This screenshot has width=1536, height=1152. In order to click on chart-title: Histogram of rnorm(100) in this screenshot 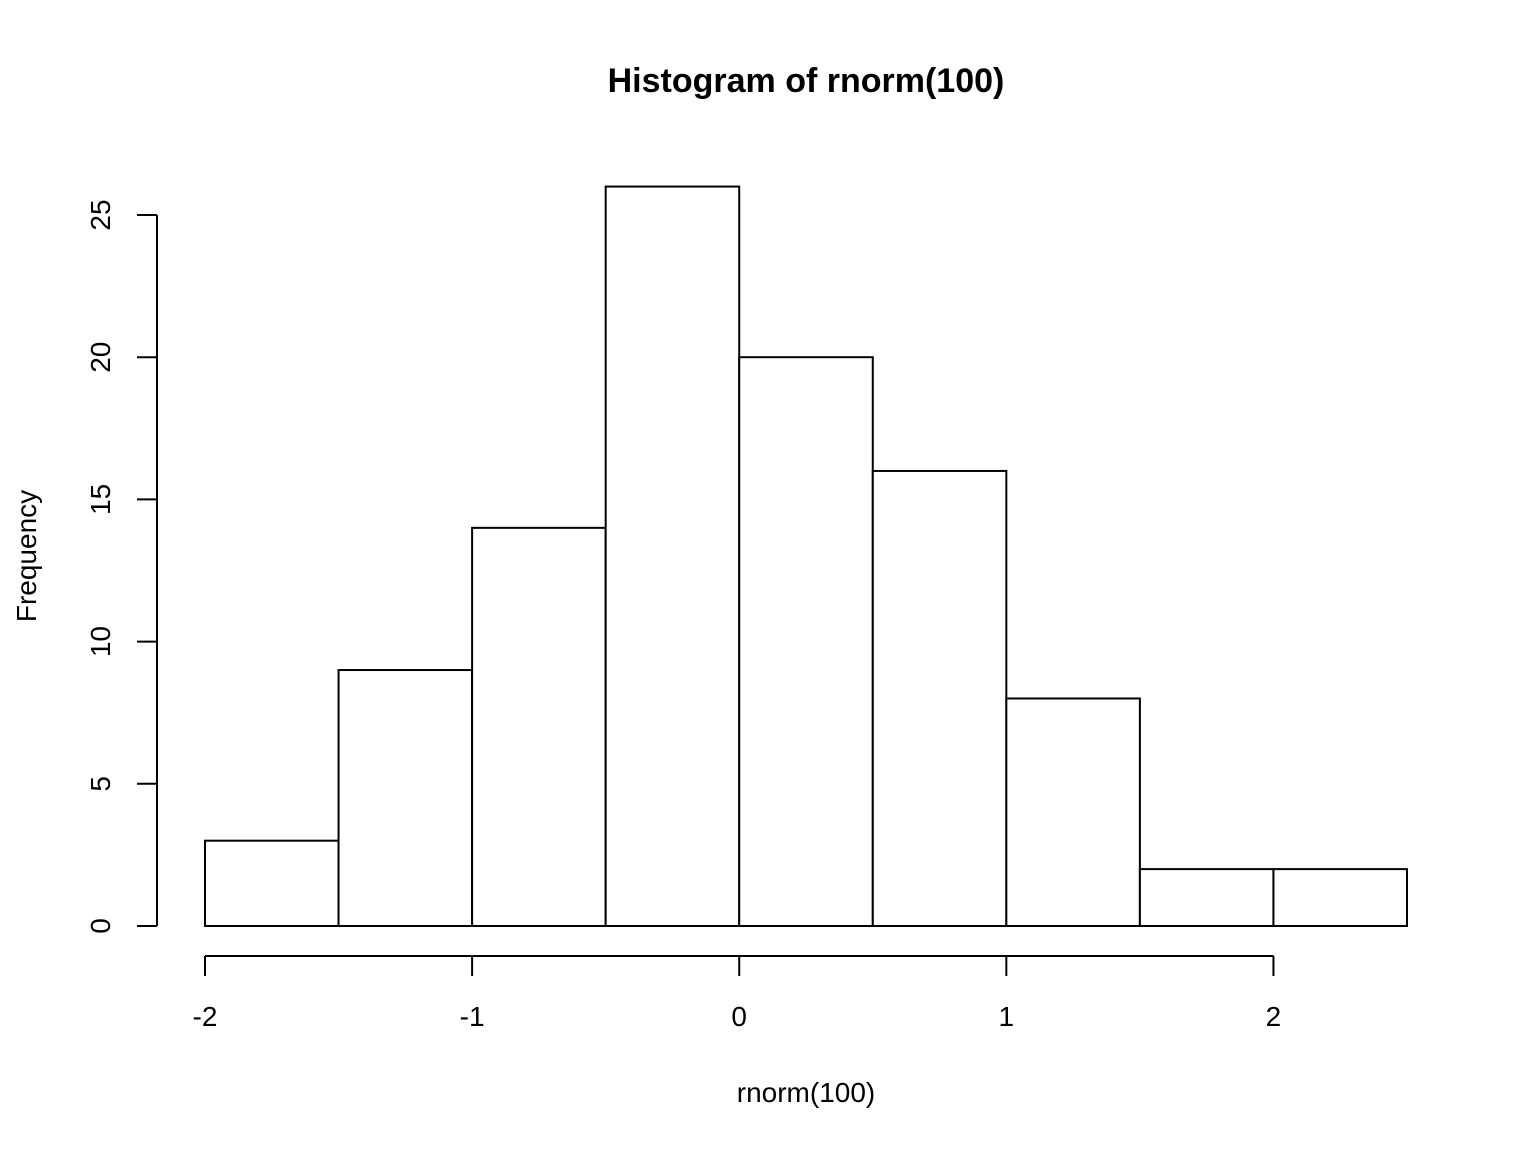, I will do `click(806, 81)`.